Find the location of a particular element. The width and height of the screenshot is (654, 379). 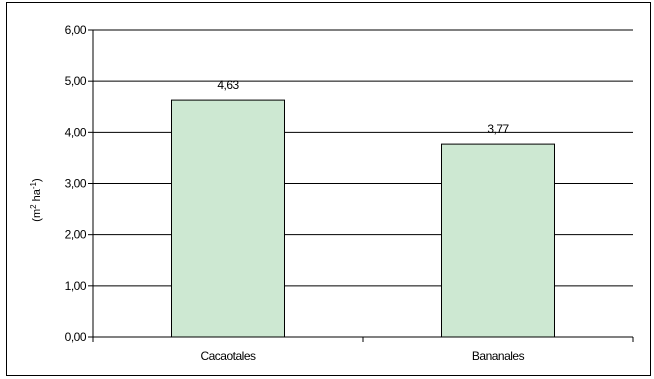

y-tick-label: 3,00 is located at coordinates (76, 184).